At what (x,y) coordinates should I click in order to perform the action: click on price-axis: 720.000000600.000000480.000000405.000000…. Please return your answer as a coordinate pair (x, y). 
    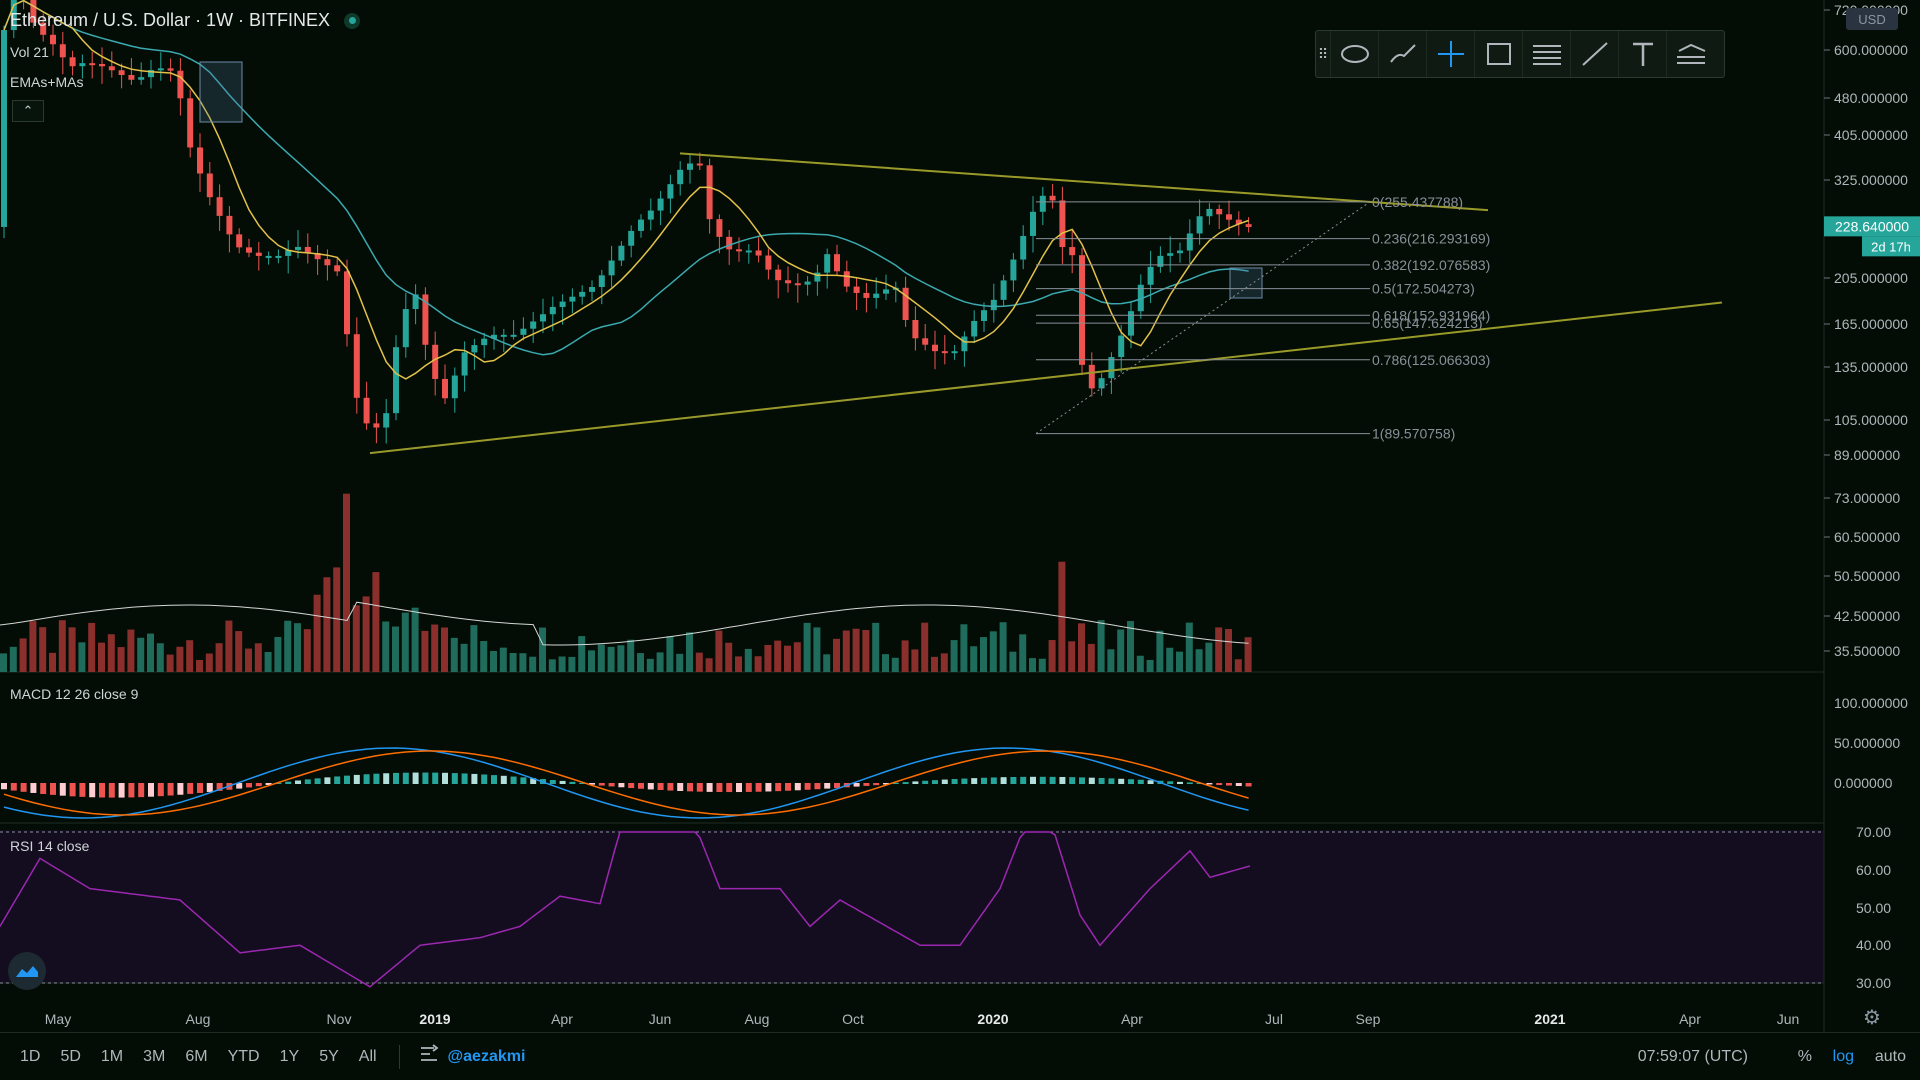
    Looking at the image, I should click on (1872, 515).